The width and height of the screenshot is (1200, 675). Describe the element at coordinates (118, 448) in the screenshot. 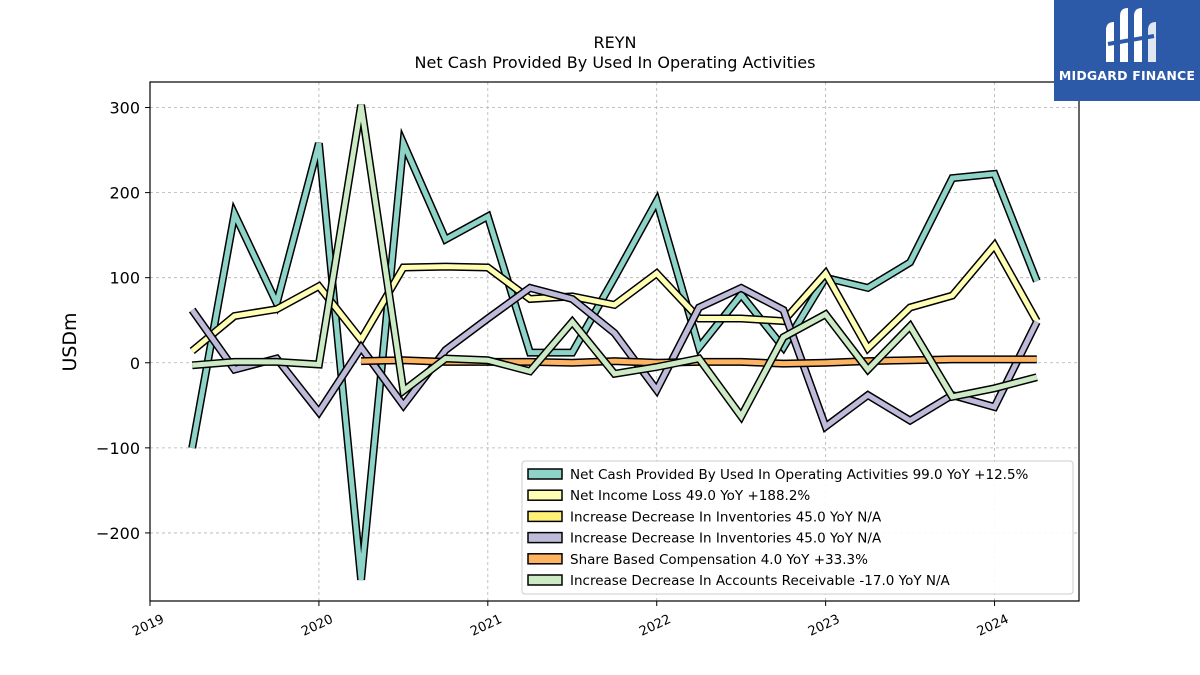

I see `y-tick-label: −100` at that location.